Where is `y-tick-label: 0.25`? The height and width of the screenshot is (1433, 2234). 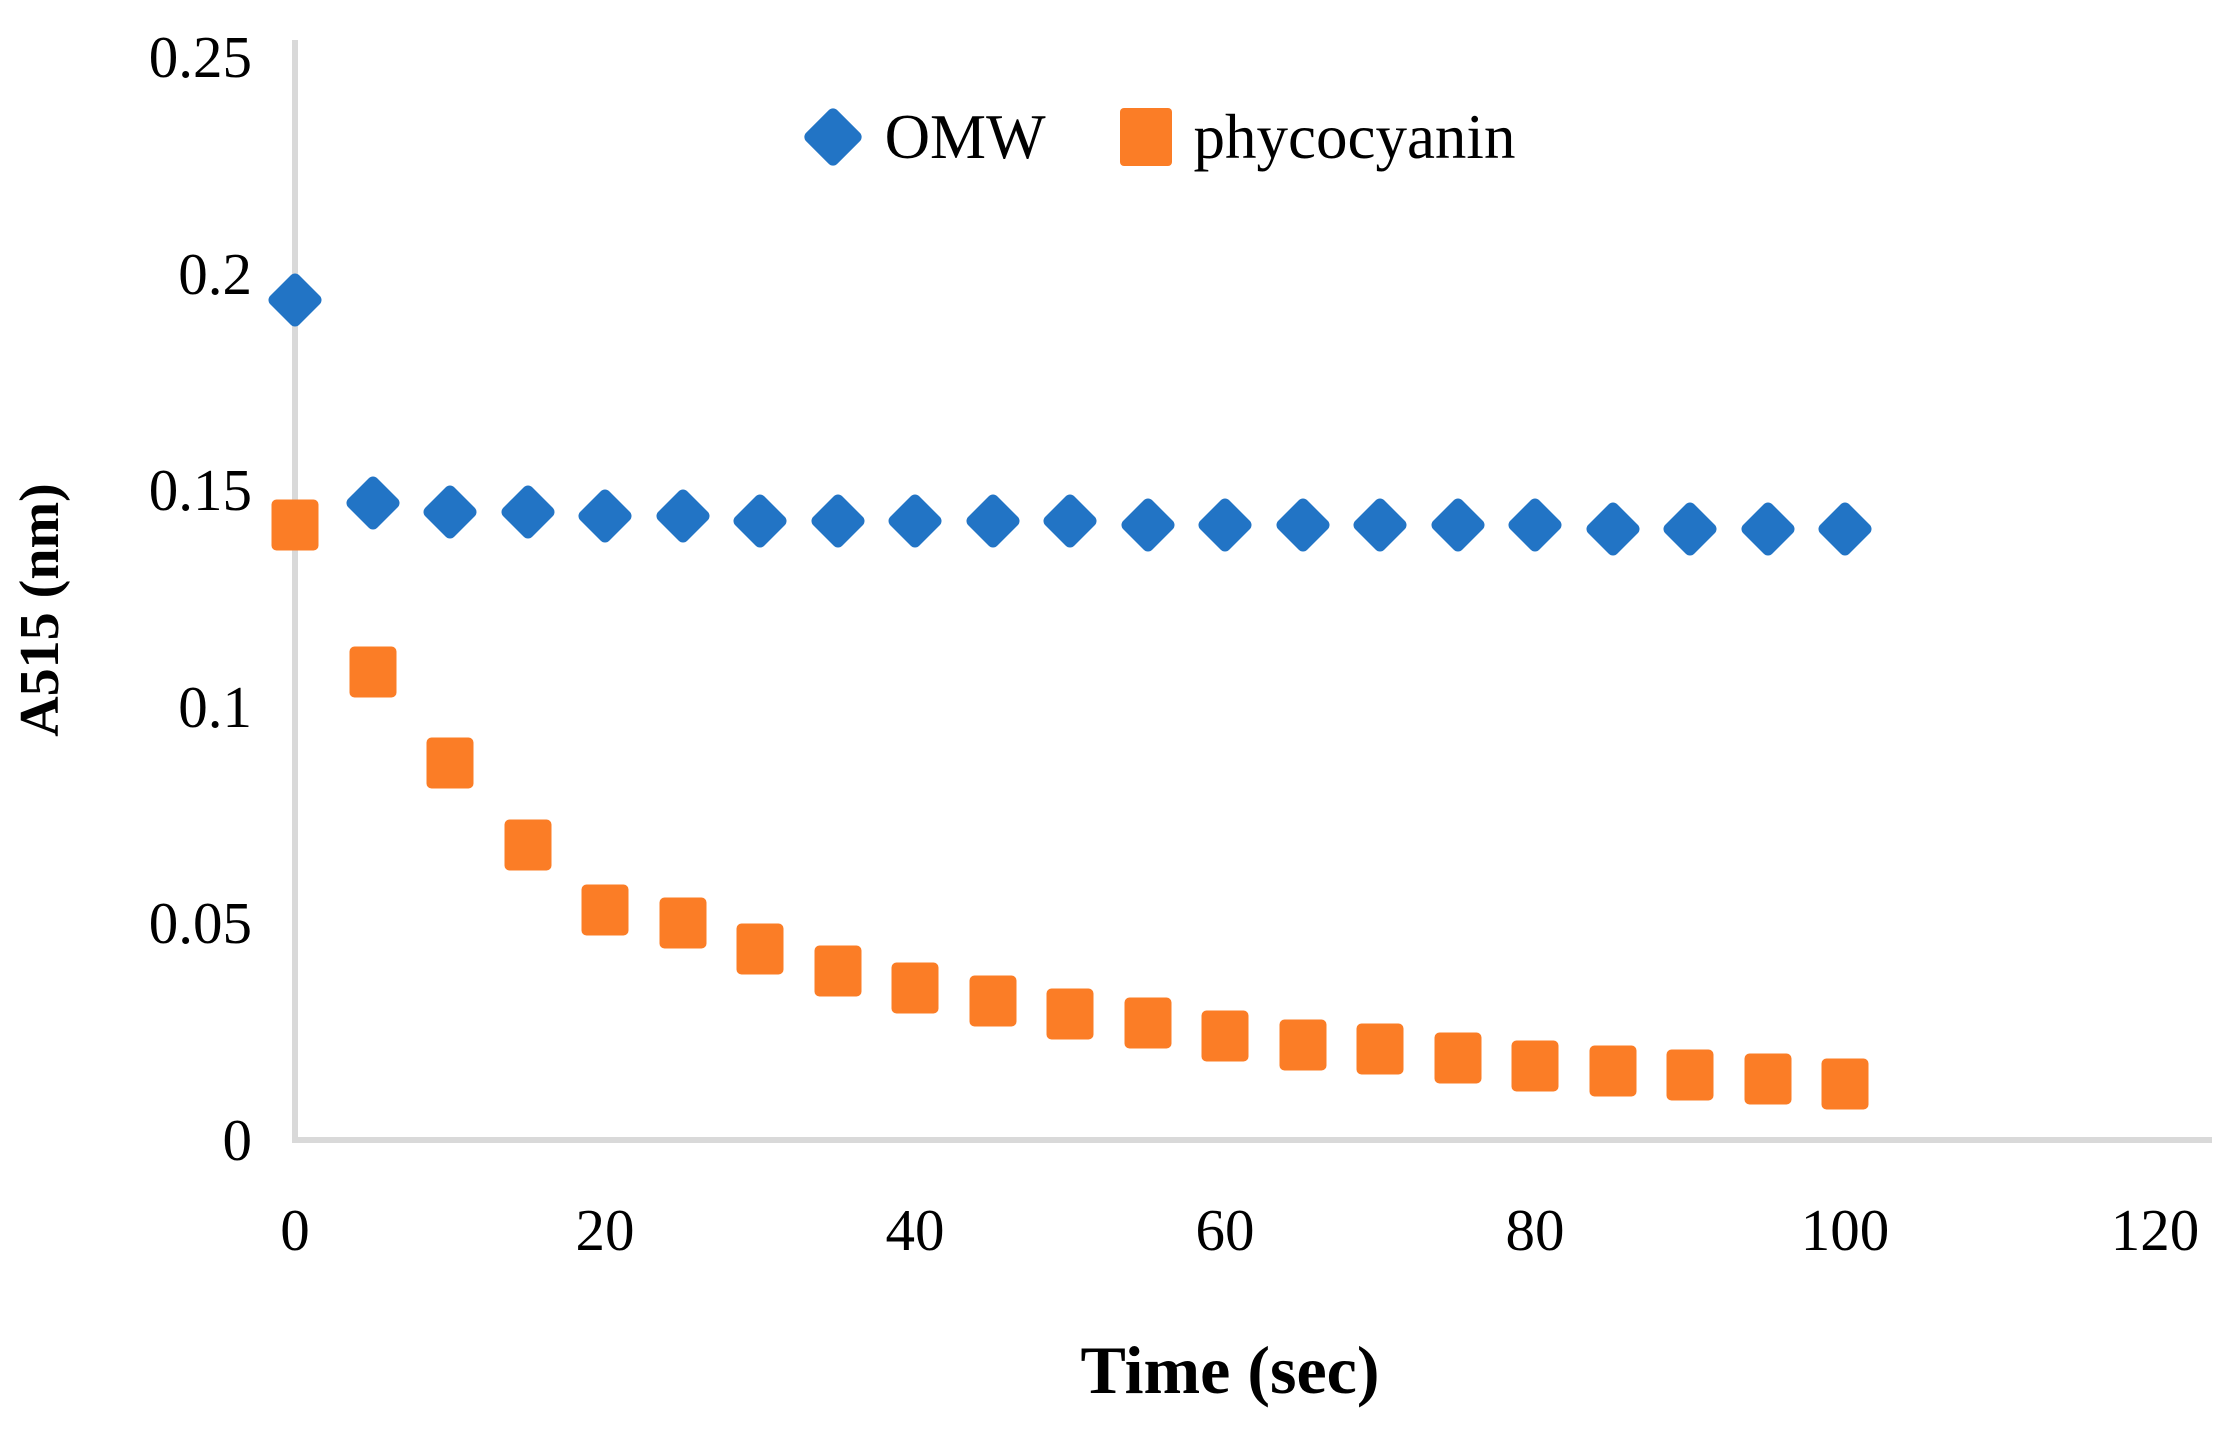
y-tick-label: 0.25 is located at coordinates (200, 57).